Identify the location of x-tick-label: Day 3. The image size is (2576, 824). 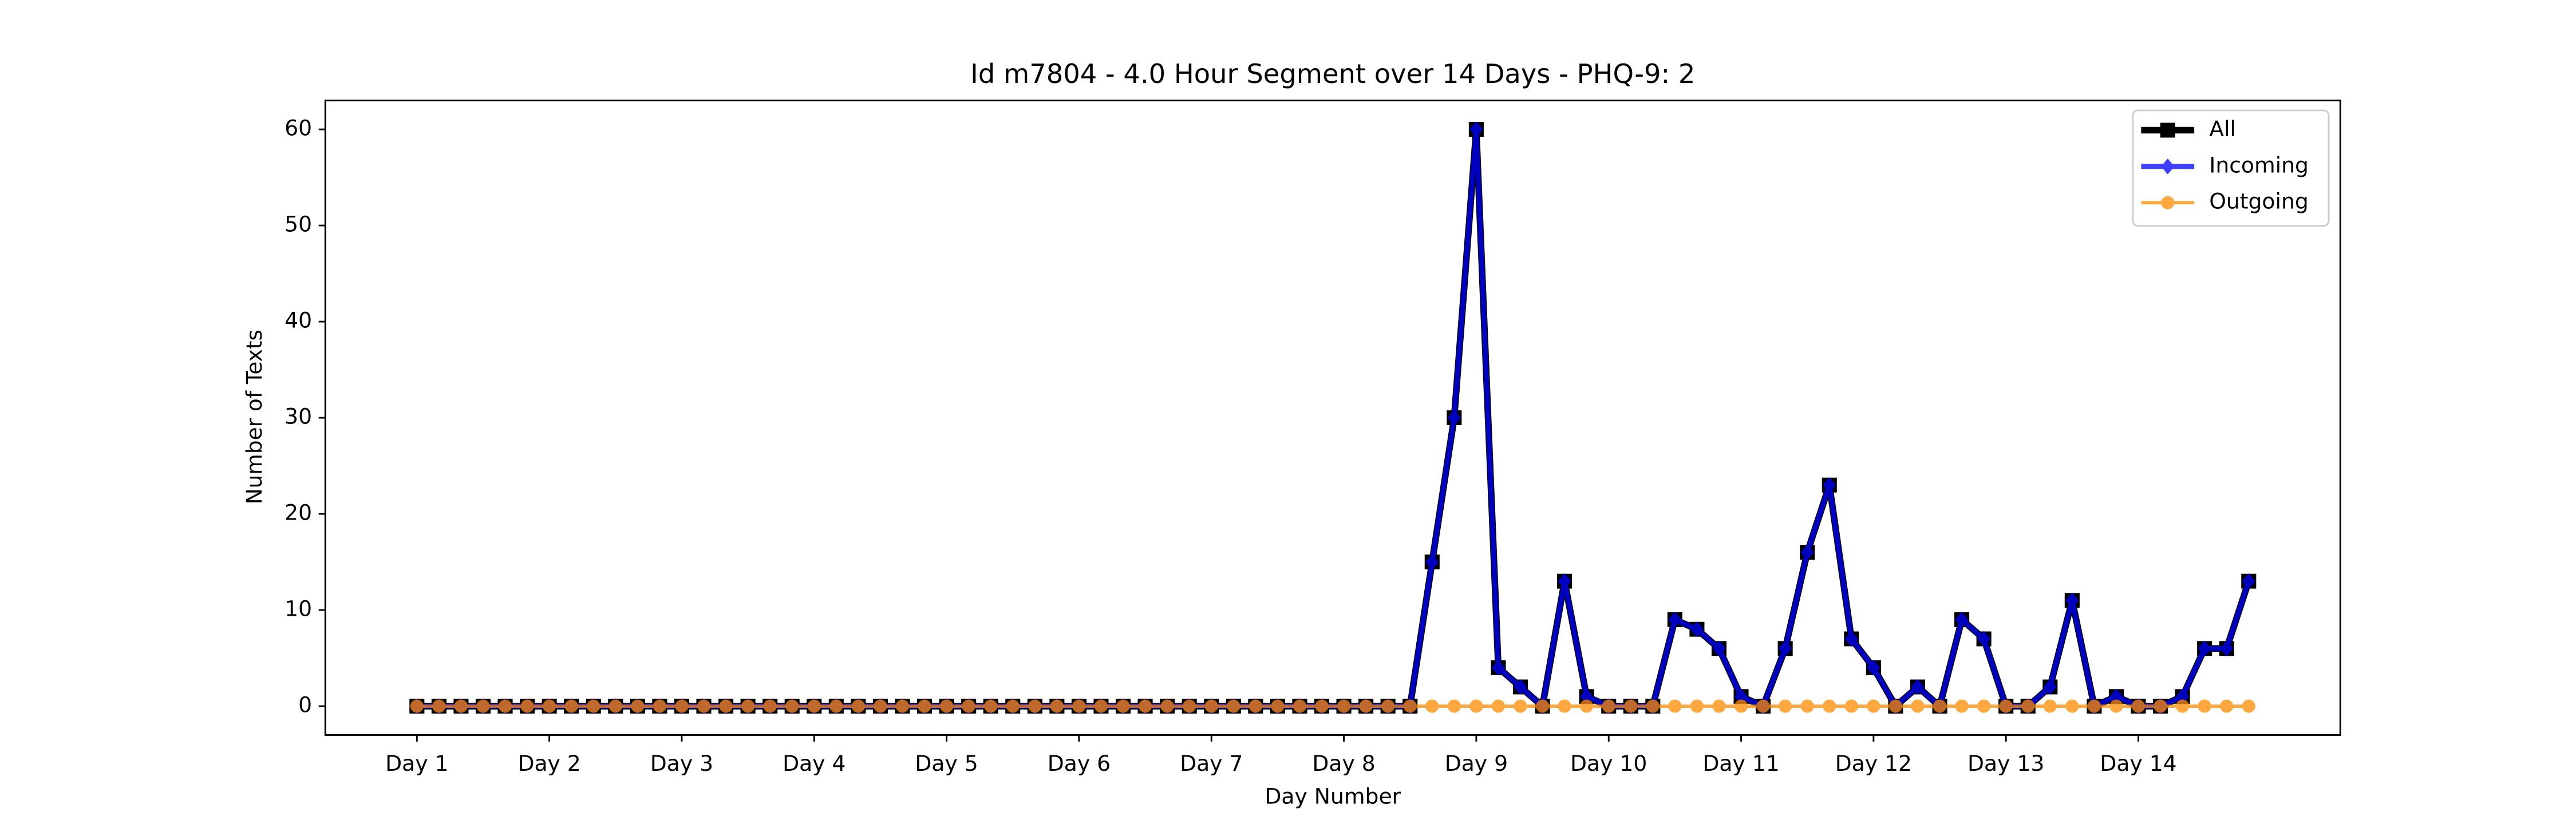
(681, 763).